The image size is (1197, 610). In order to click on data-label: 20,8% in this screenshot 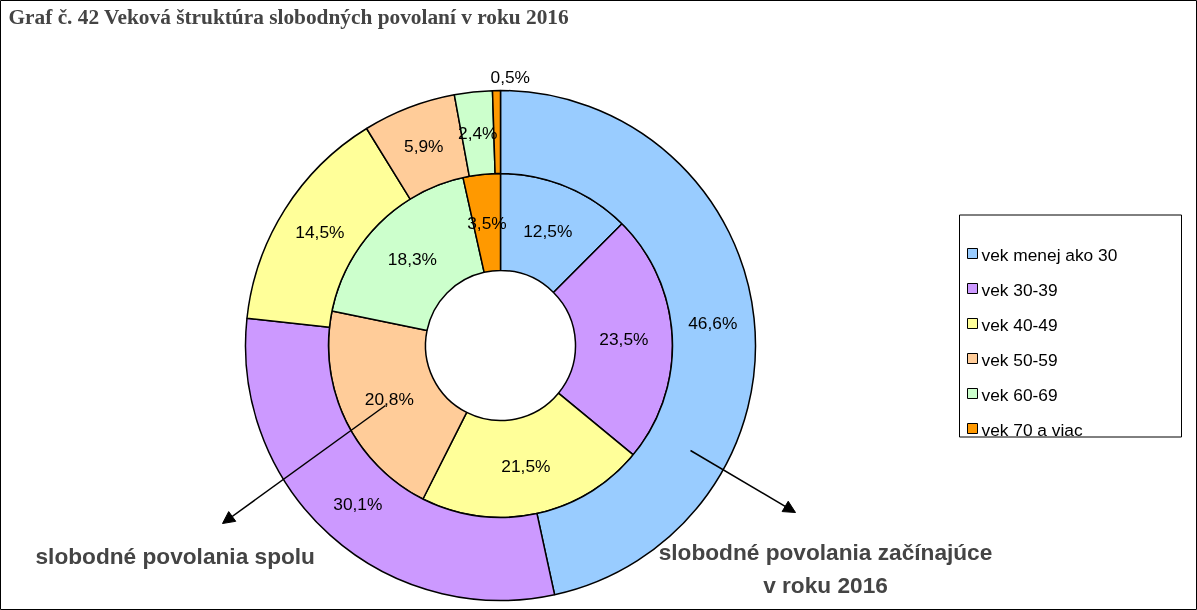, I will do `click(389, 399)`.